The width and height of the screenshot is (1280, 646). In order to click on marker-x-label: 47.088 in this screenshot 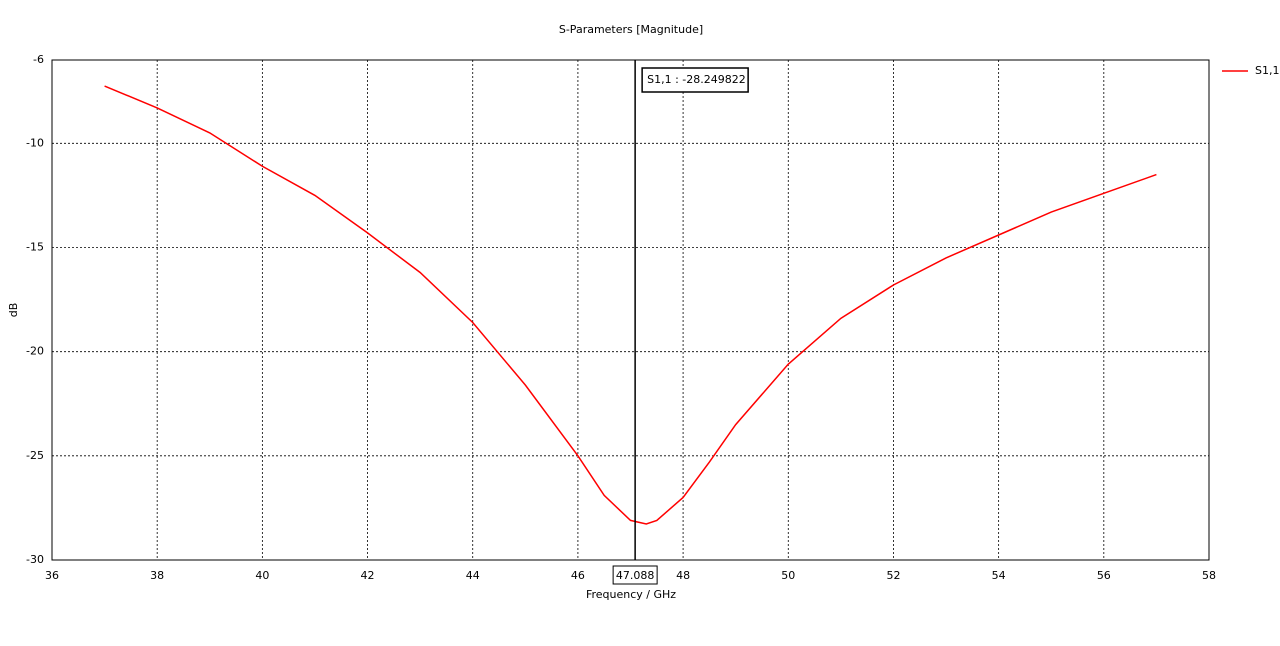, I will do `click(635, 575)`.